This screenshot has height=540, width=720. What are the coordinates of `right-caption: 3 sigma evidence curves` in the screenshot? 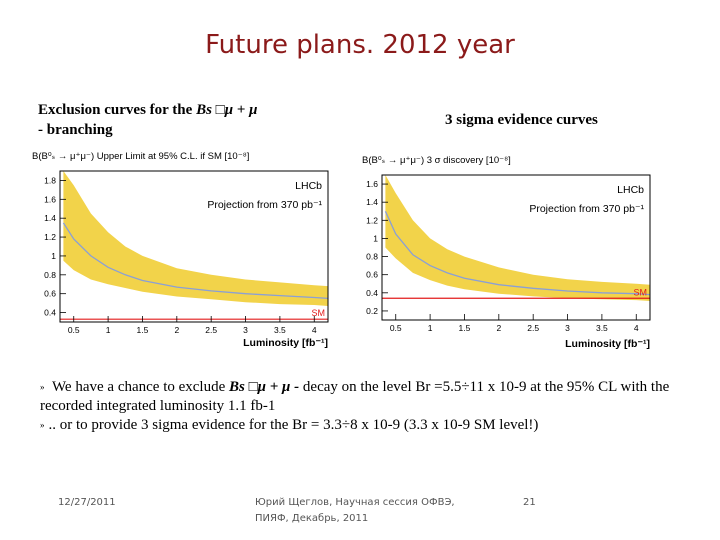 It's located at (521, 120).